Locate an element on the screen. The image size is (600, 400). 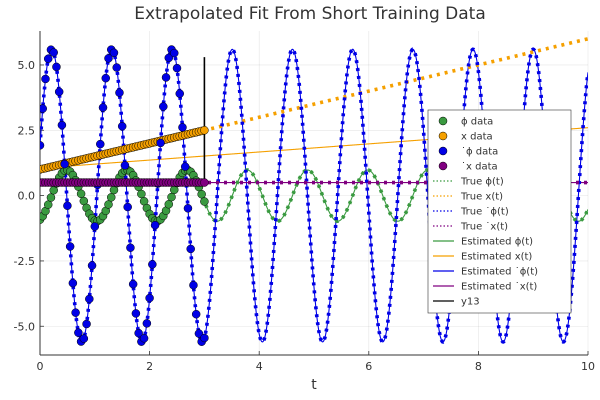
legend-label-true-x-t: True x(t) is located at coordinates (481, 197).